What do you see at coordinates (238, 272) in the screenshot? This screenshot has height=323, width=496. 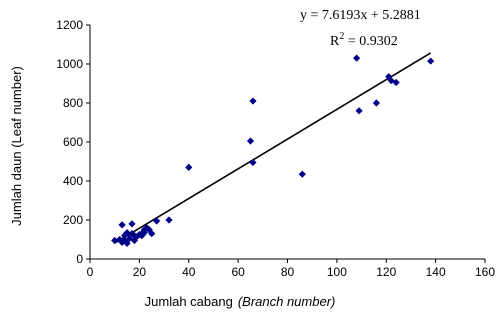 I see `x-tick-label: 60` at bounding box center [238, 272].